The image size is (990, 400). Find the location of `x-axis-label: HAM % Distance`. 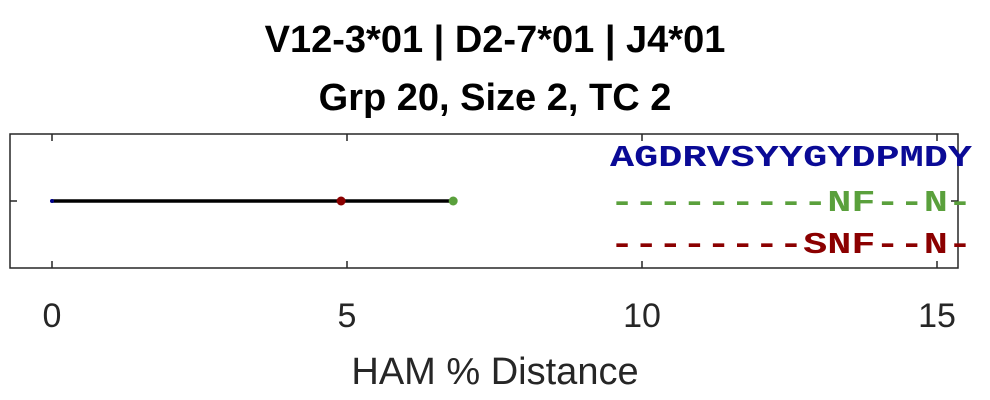

x-axis-label: HAM % Distance is located at coordinates (494, 372).